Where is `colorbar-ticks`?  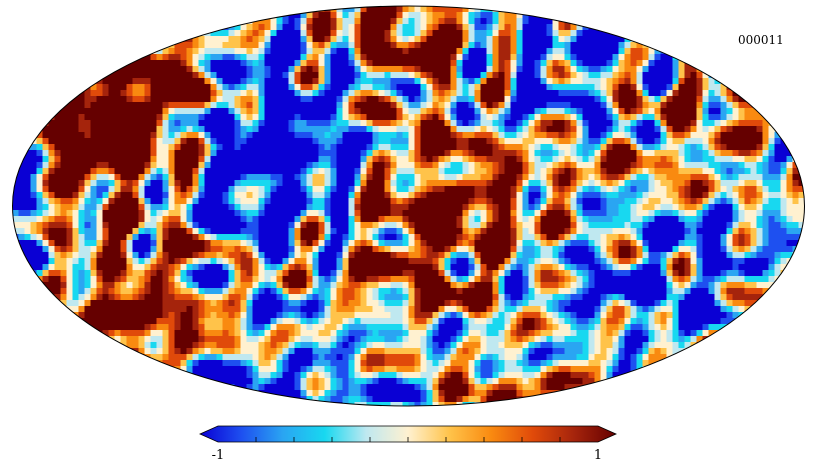 colorbar-ticks is located at coordinates (408, 439).